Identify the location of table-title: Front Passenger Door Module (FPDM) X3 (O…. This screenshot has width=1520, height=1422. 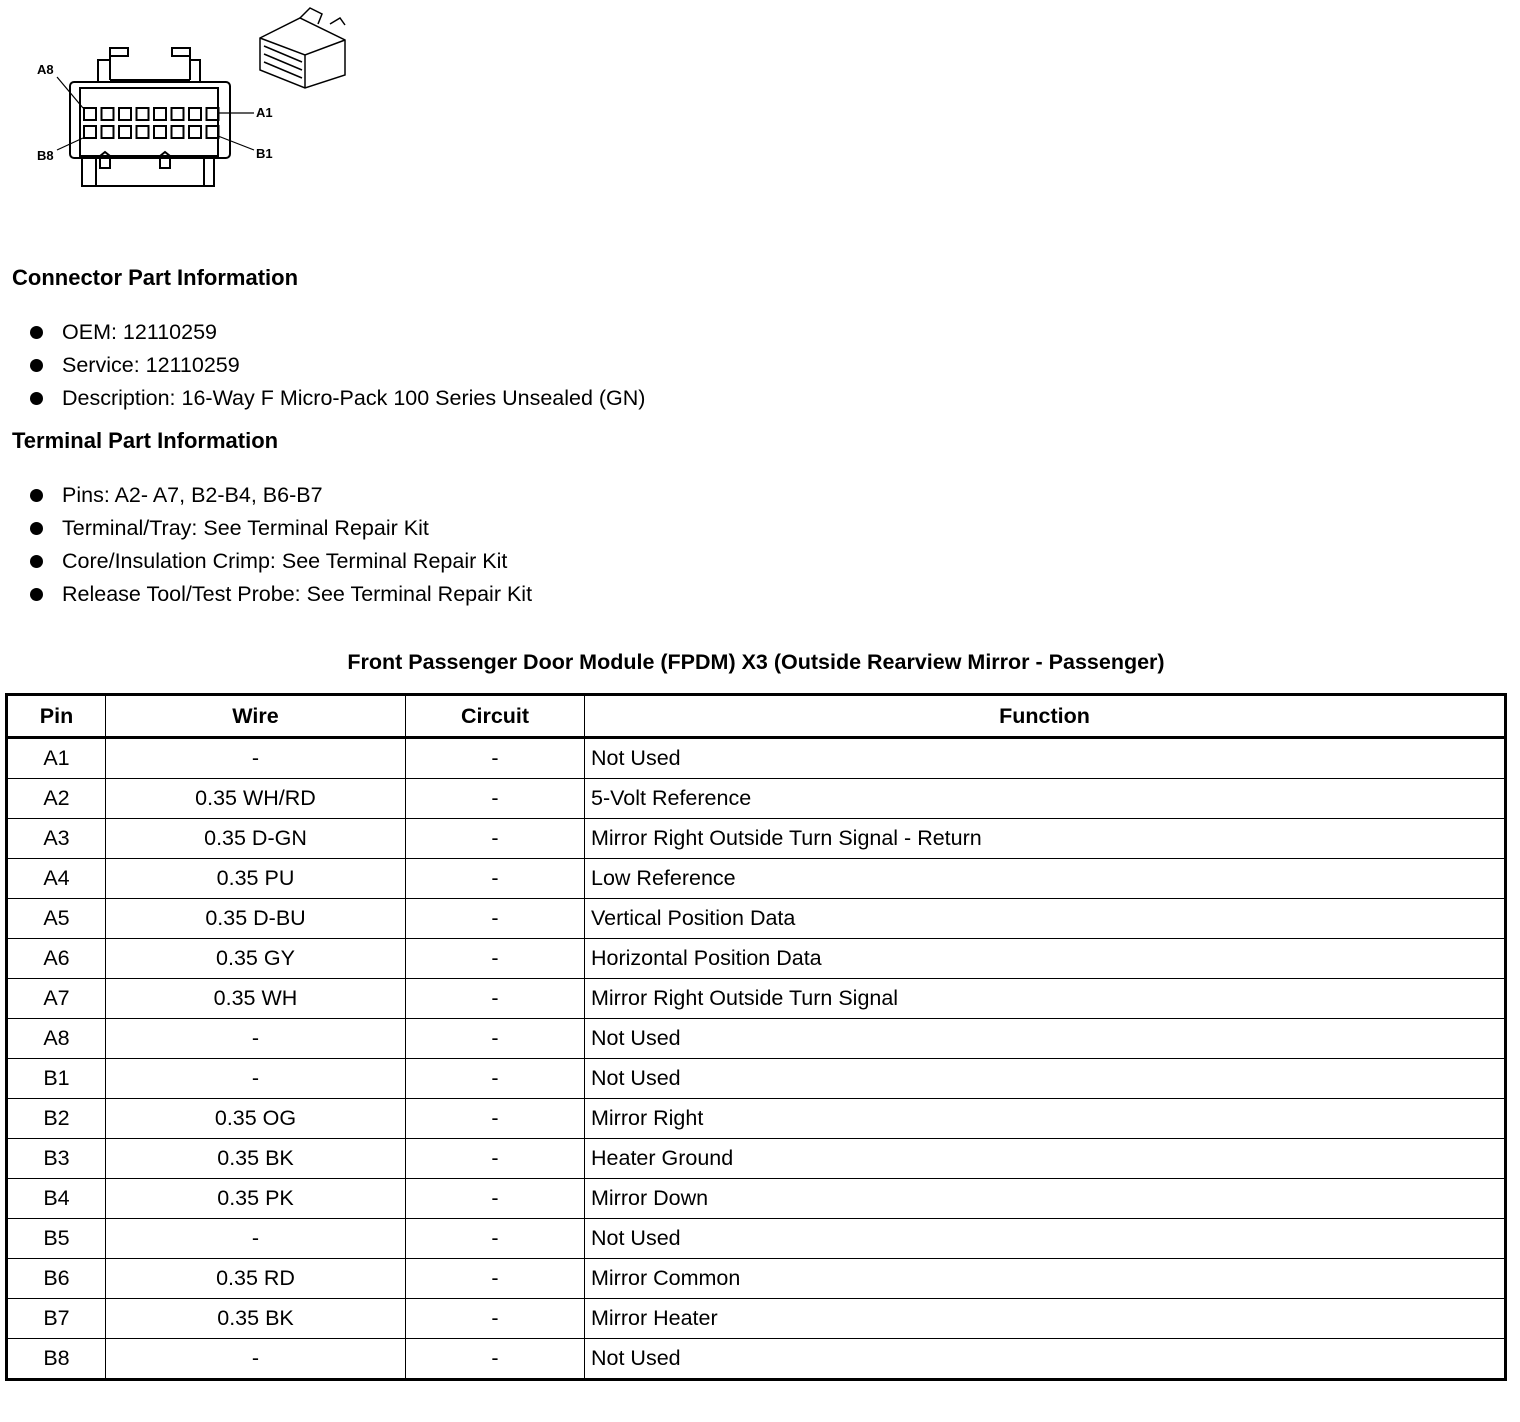
(756, 662).